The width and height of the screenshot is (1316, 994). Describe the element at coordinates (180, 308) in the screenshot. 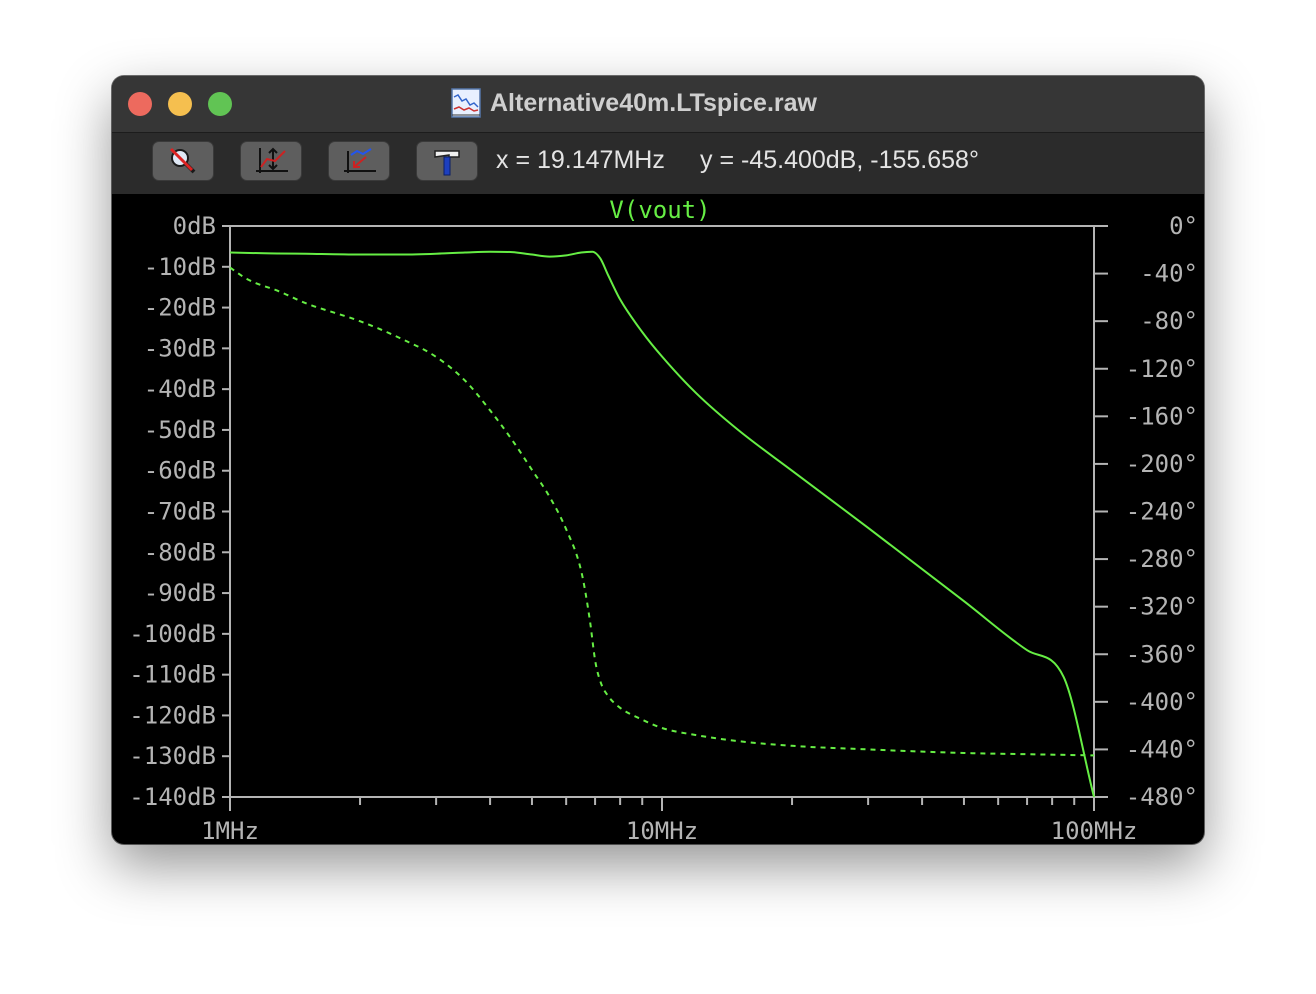

I see `left-axis-tick-label: -20dB` at that location.